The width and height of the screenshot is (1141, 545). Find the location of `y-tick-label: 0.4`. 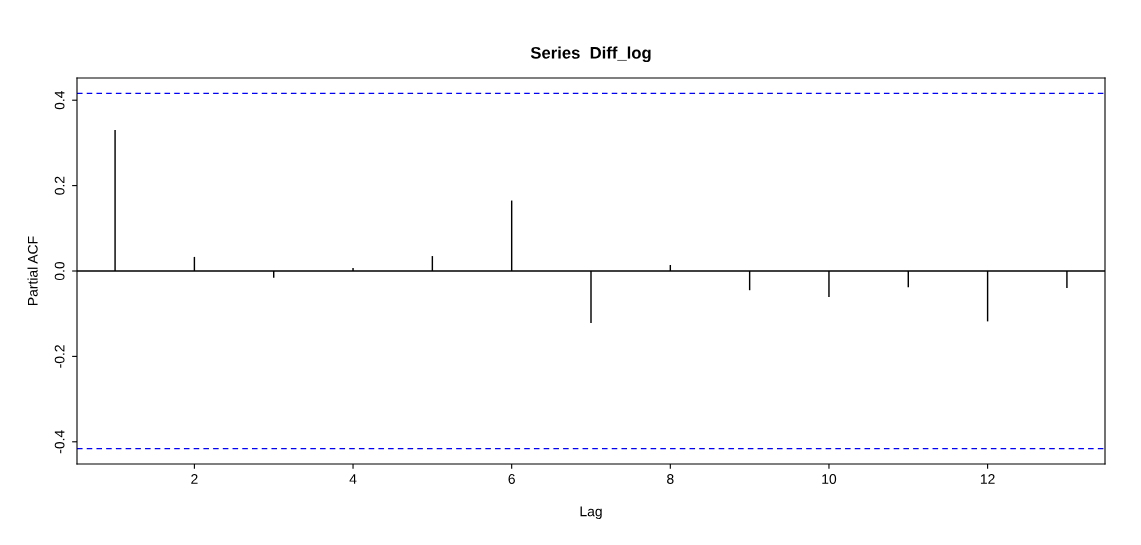

y-tick-label: 0.4 is located at coordinates (59, 100).